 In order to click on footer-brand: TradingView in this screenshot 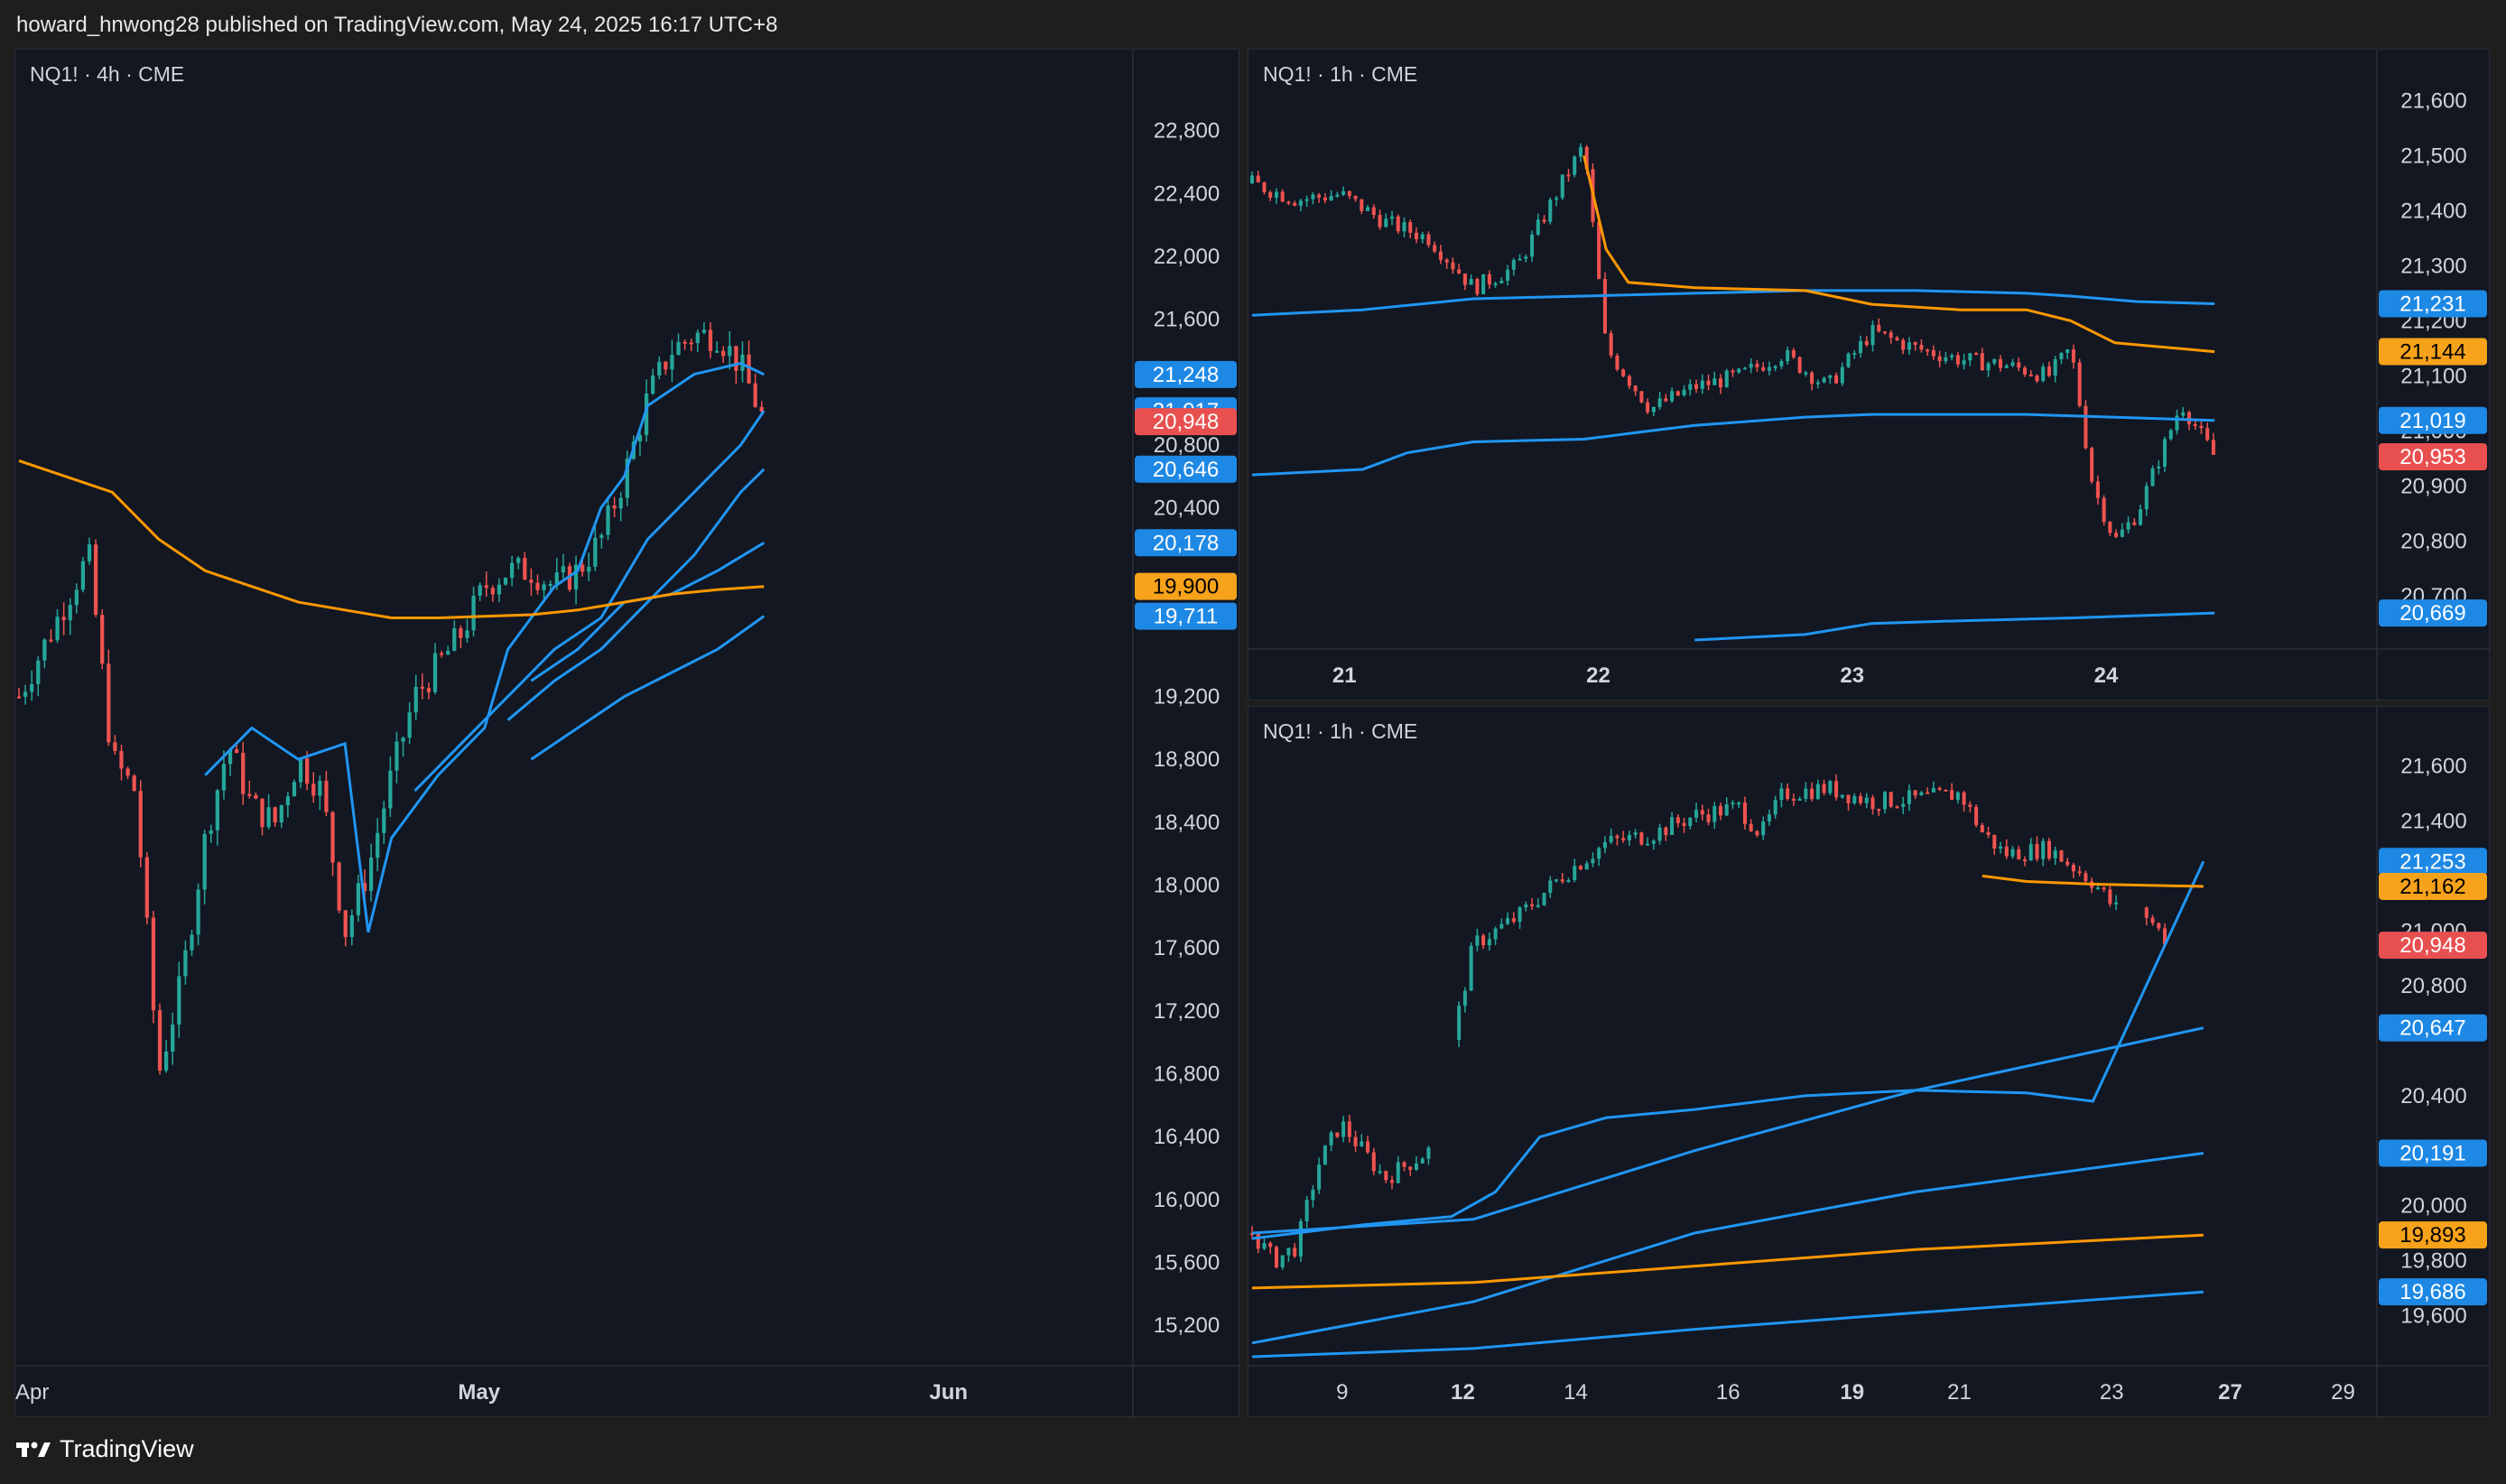, I will do `click(105, 1449)`.